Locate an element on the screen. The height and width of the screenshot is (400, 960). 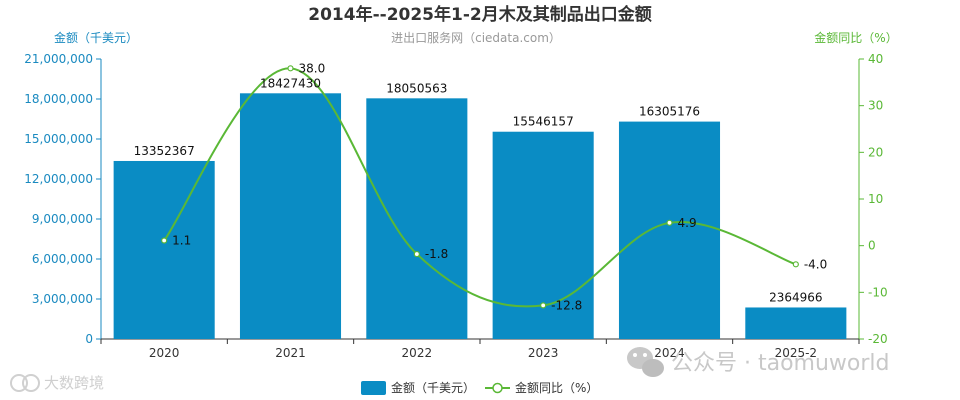
legend-item-yoy: 金额同比（%） is located at coordinates (541, 387).